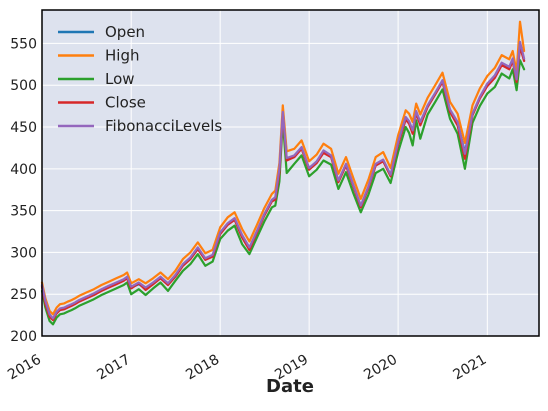  Describe the element at coordinates (23, 170) in the screenshot. I see `y-tick-label: 400` at that location.